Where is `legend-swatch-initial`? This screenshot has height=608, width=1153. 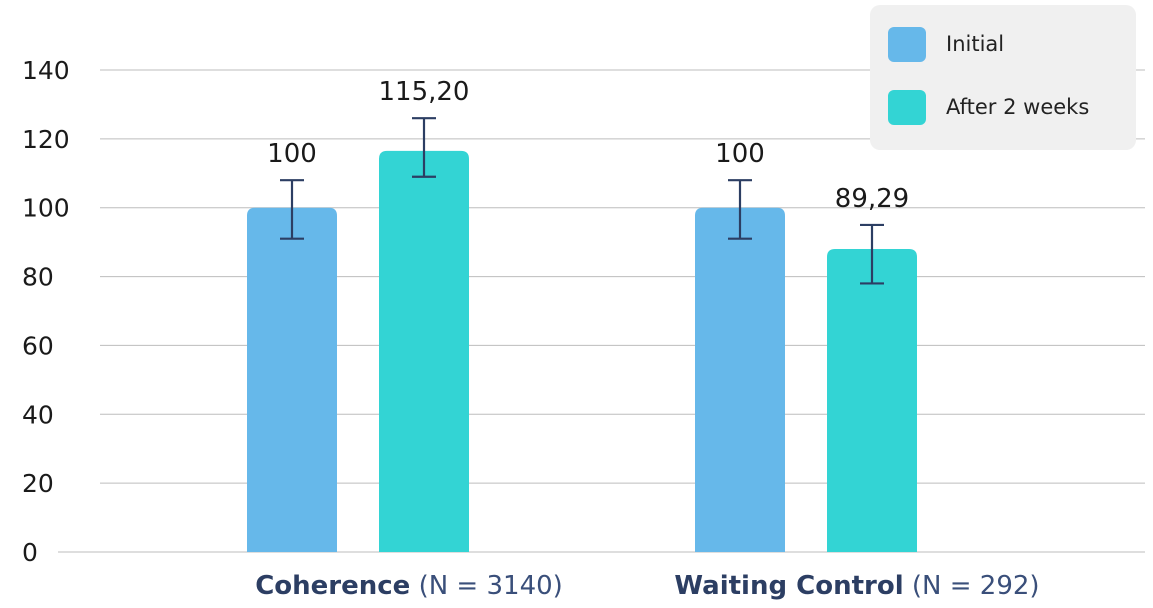
legend-swatch-initial is located at coordinates (907, 44).